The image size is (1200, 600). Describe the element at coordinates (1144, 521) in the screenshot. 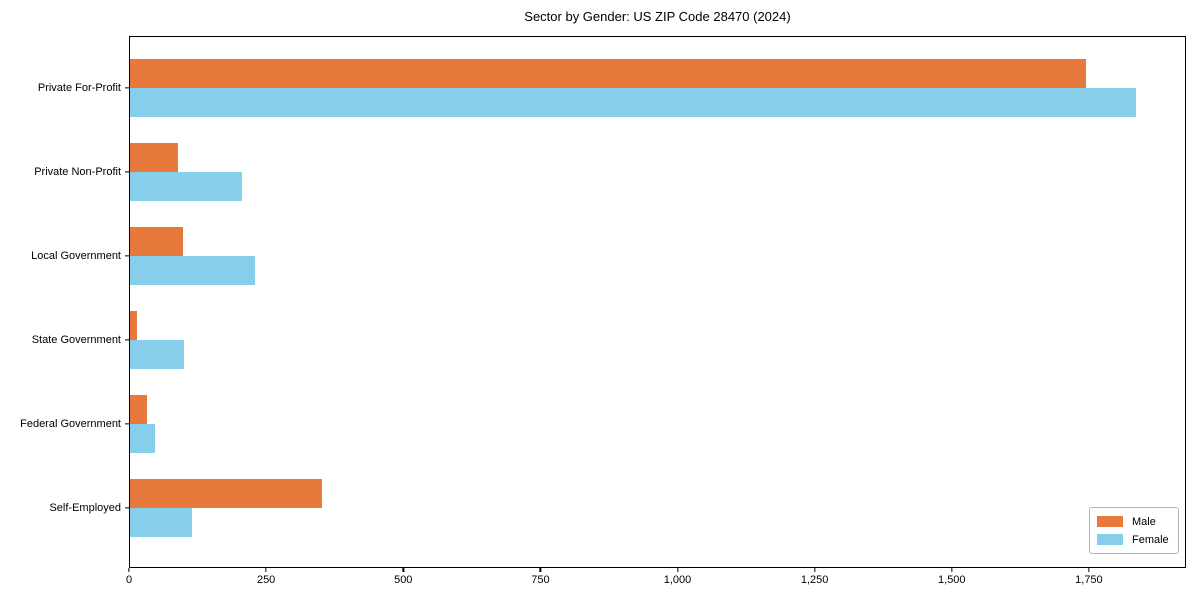

I see `legend-label-male: Male` at that location.